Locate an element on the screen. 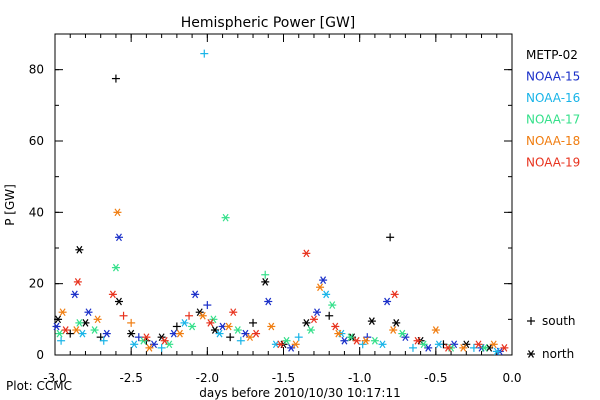  y-tick-label: 20 is located at coordinates (36, 284).